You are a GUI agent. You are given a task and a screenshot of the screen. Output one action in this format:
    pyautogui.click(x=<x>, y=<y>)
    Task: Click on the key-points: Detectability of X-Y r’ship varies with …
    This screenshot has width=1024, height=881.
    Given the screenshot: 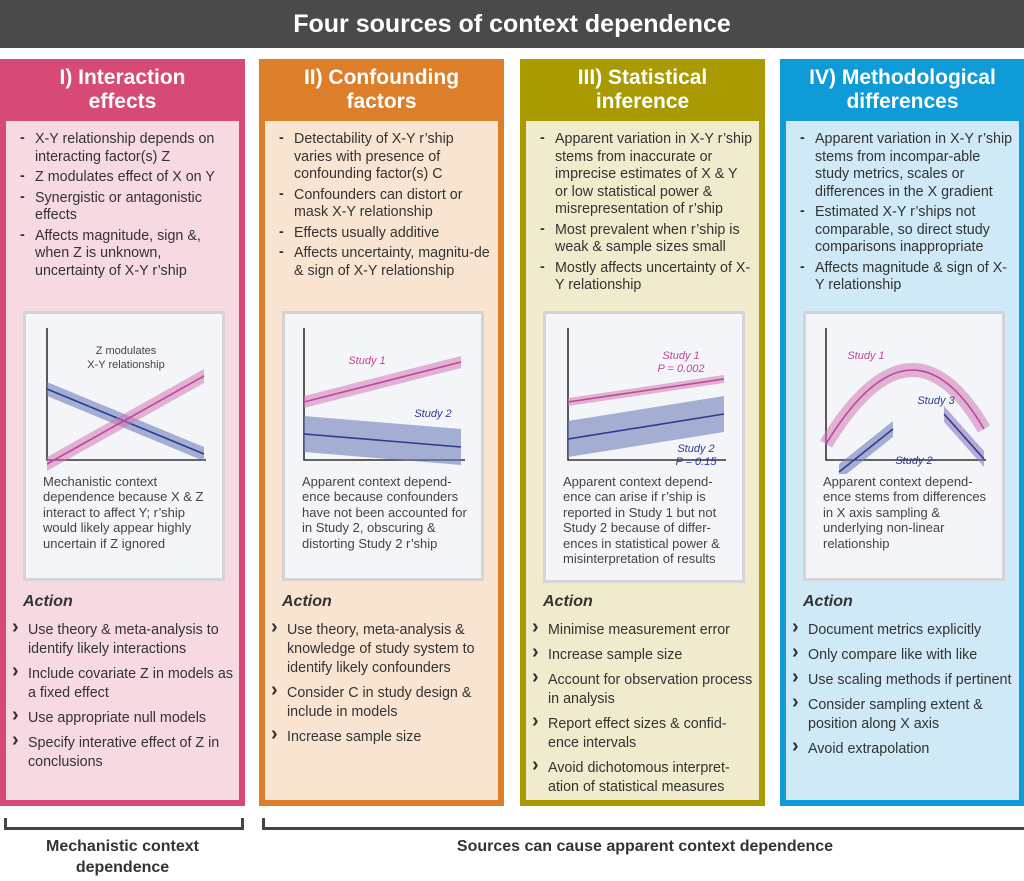 What is the action you would take?
    pyautogui.click(x=381, y=200)
    